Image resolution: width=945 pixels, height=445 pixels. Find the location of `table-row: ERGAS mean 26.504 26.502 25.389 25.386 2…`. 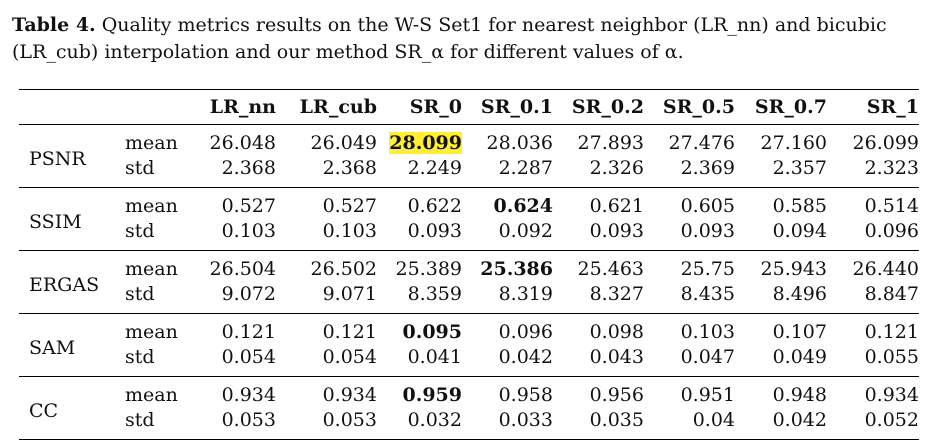

table-row: ERGAS mean 26.504 26.502 25.389 25.386 2… is located at coordinates (469, 273).